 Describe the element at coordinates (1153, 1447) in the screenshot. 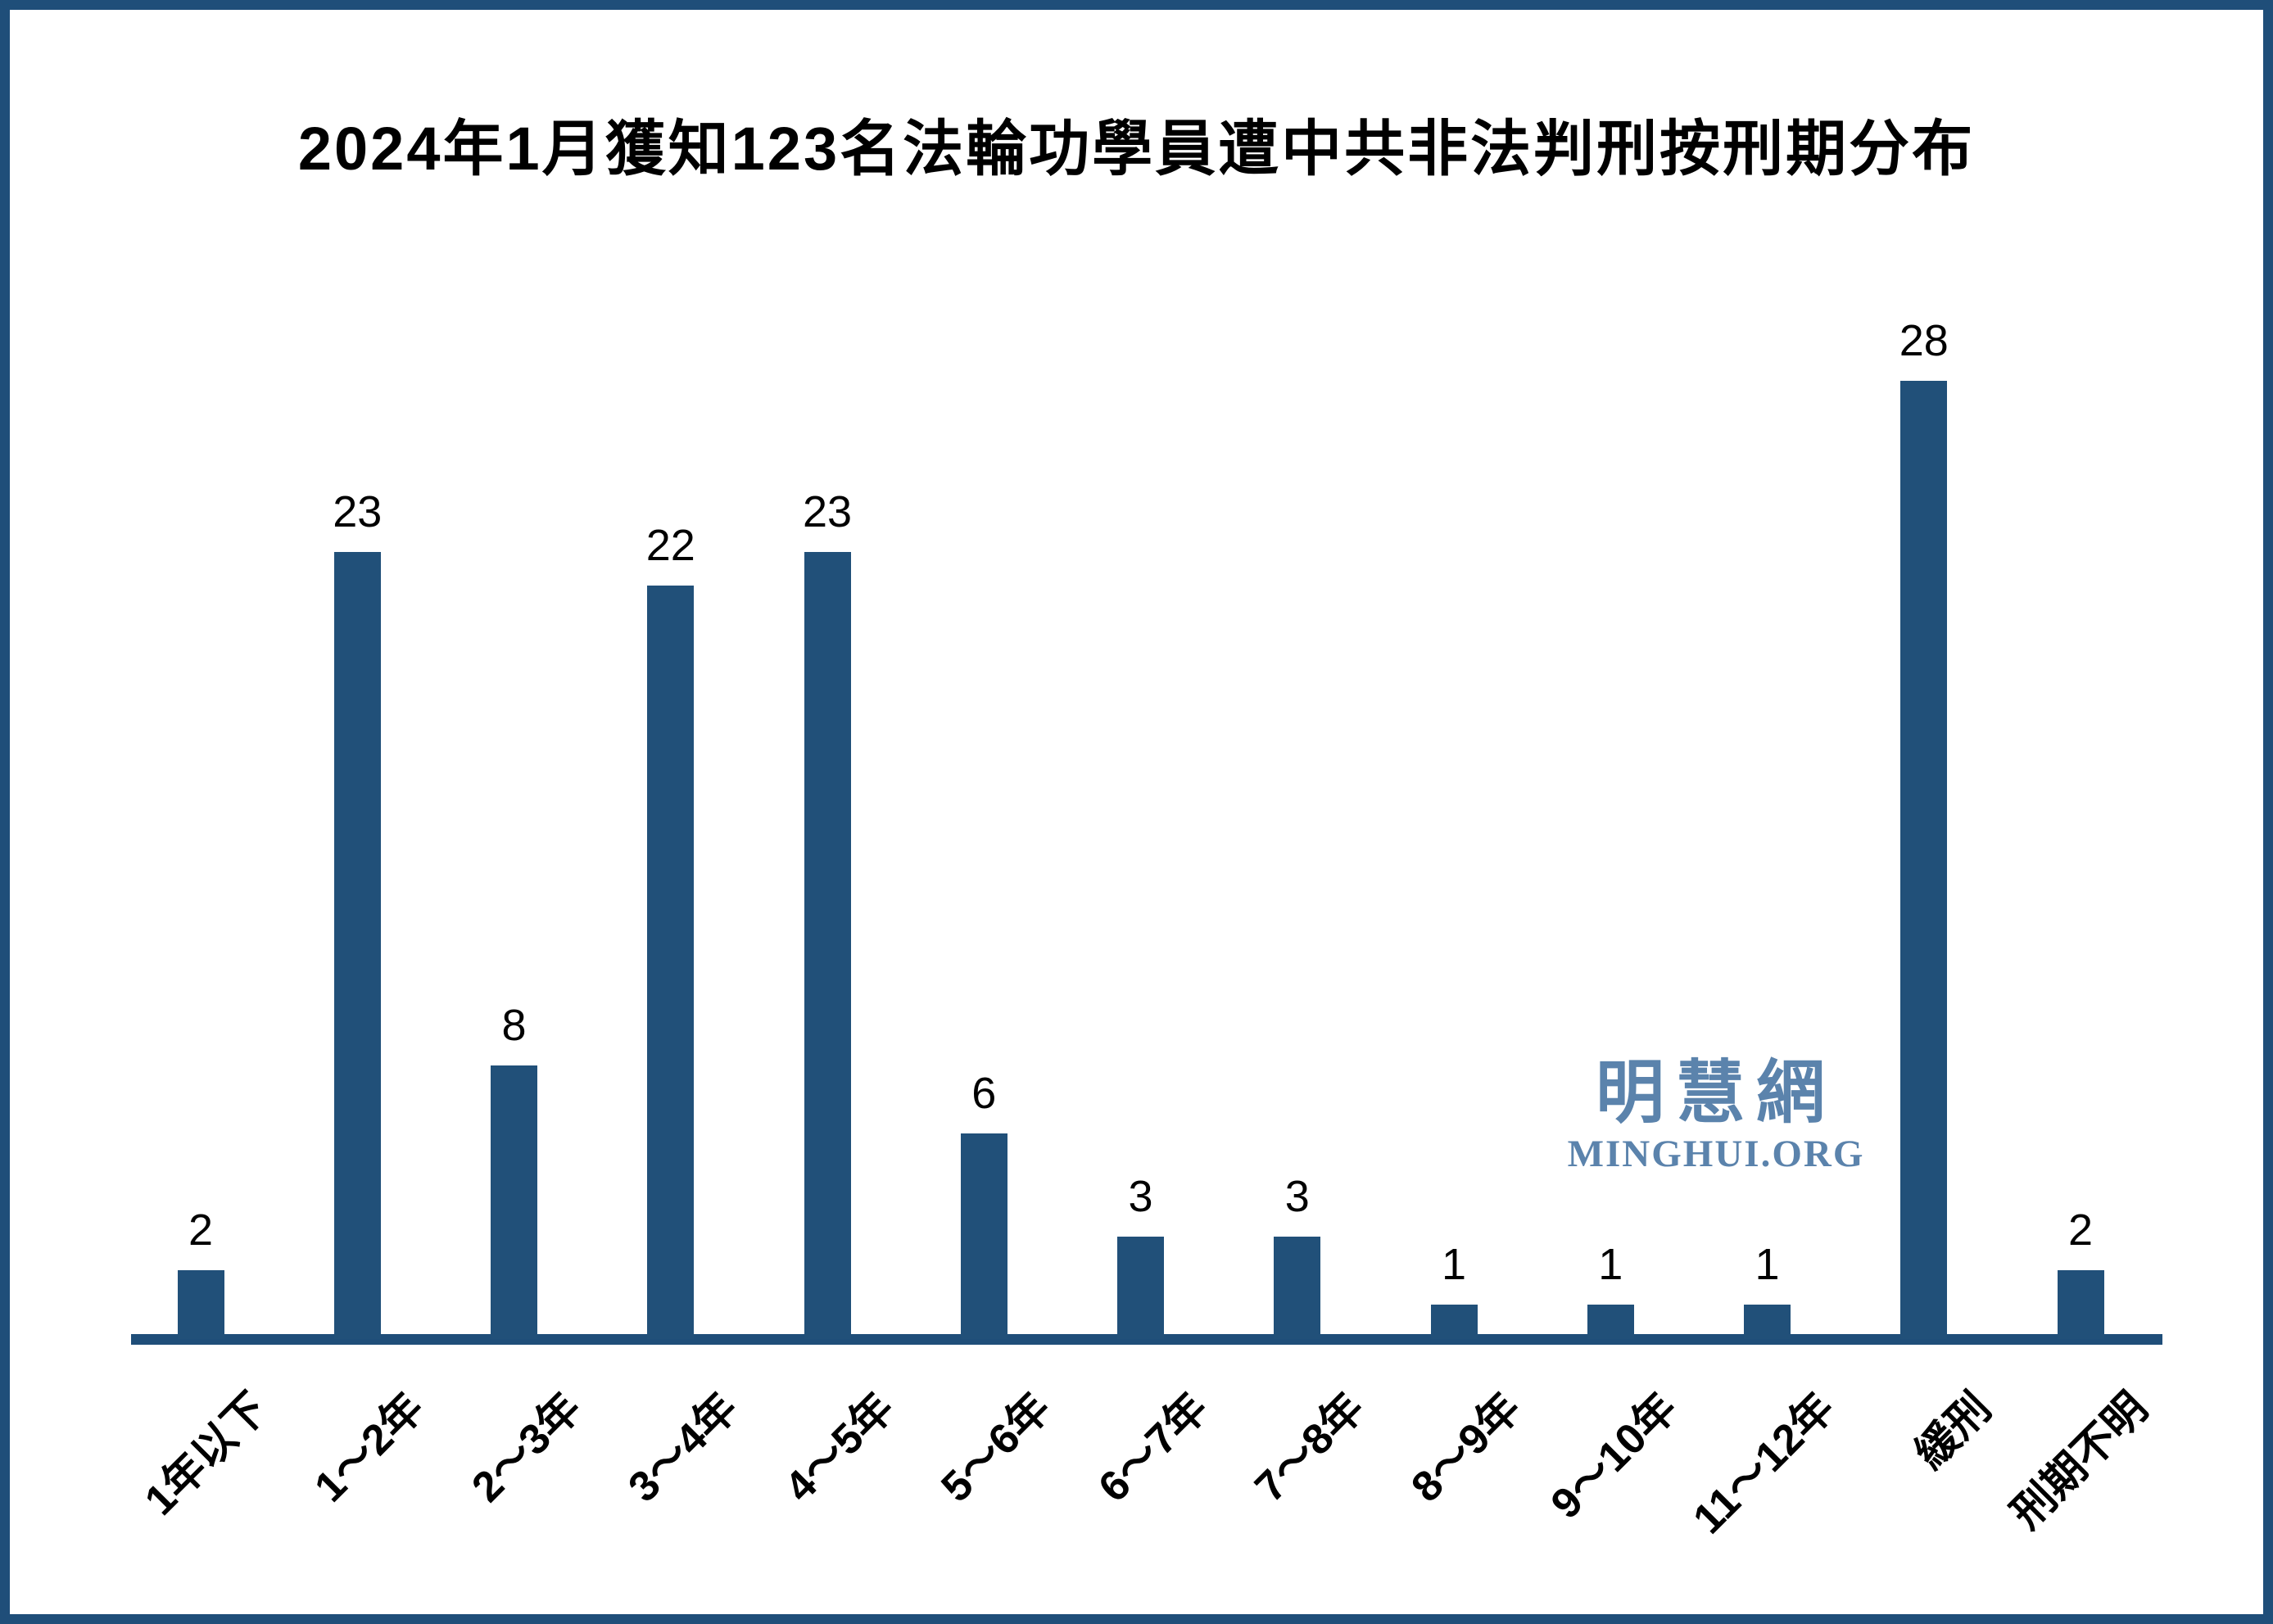

I see `x-axis-label-6: 6～7年` at that location.